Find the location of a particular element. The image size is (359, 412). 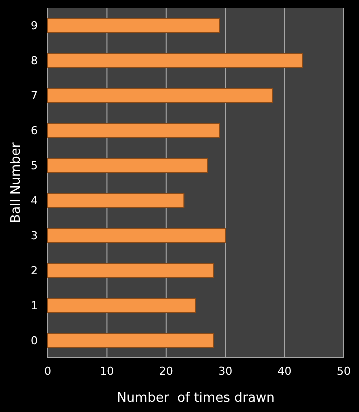

y-tick-label: 3 is located at coordinates (34, 235).